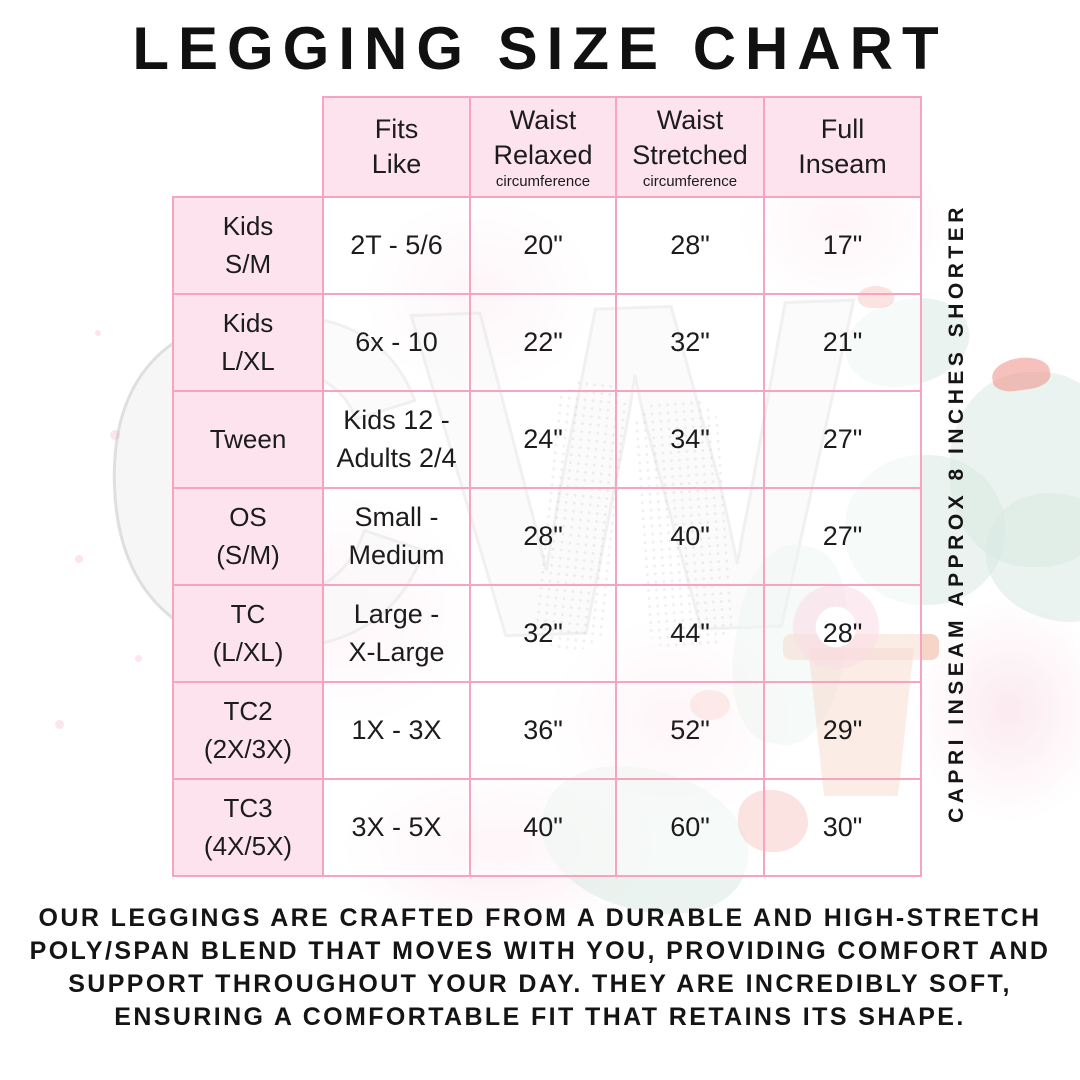 The height and width of the screenshot is (1080, 1080). What do you see at coordinates (396, 536) in the screenshot?
I see `fits-like-cell: Small - Medium` at bounding box center [396, 536].